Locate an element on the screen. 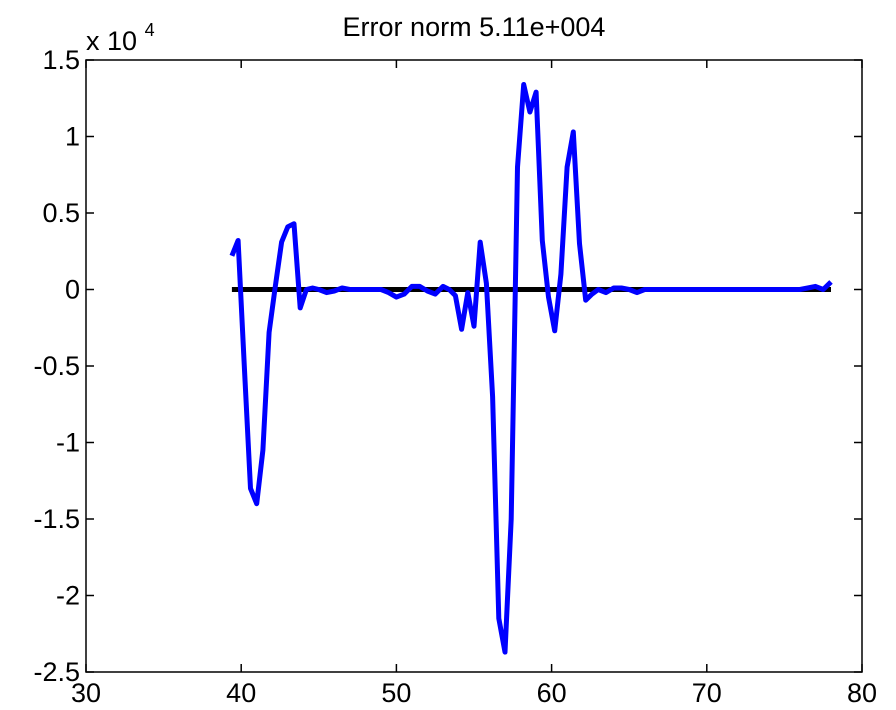 The width and height of the screenshot is (896, 710). y-tick-label-4: -0.5 is located at coordinates (56, 366).